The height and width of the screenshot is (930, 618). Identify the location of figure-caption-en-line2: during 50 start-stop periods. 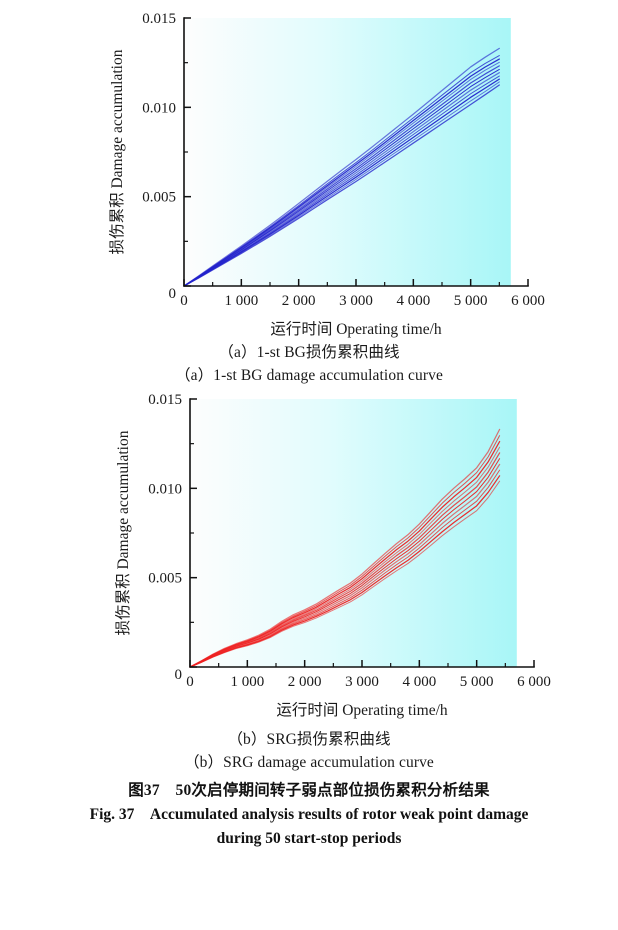
(309, 838).